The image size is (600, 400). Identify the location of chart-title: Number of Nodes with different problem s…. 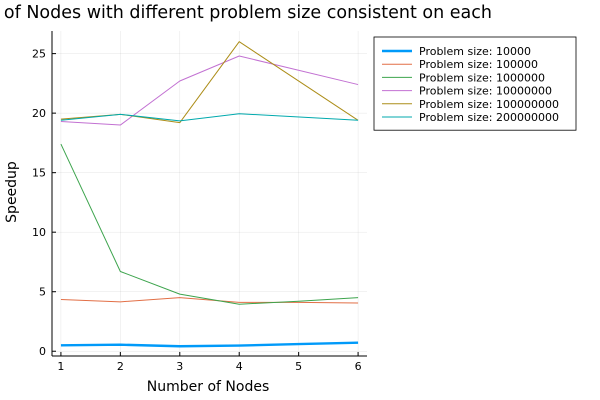
(246, 13).